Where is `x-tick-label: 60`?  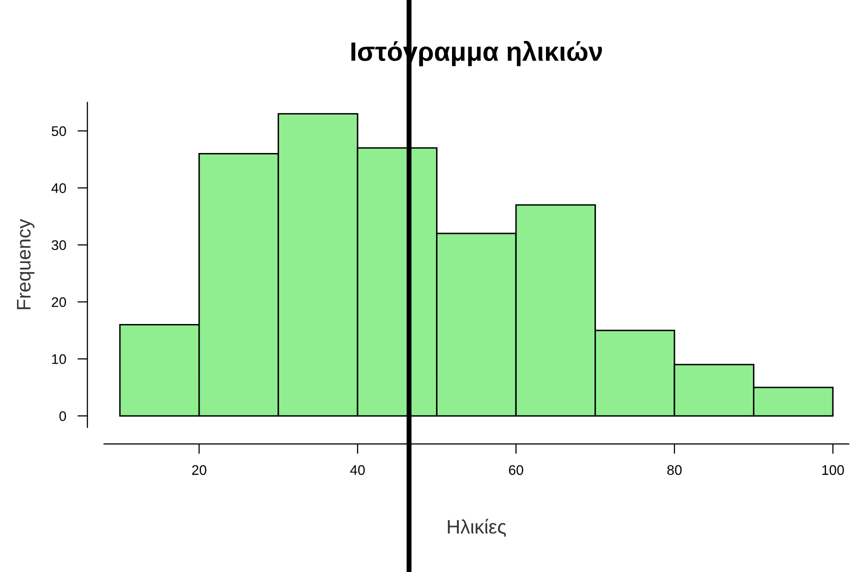 x-tick-label: 60 is located at coordinates (516, 470).